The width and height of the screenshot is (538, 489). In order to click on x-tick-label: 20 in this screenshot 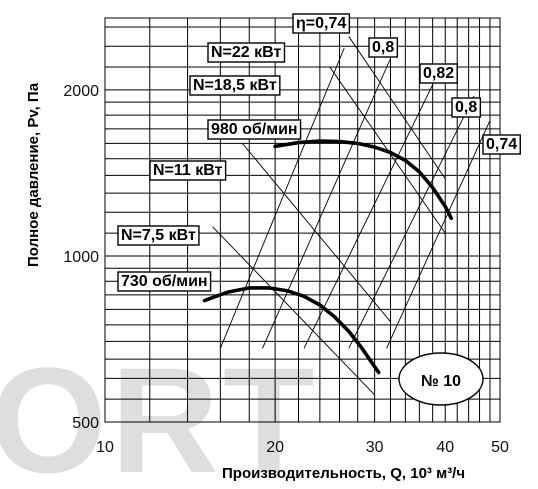, I will do `click(275, 447)`.